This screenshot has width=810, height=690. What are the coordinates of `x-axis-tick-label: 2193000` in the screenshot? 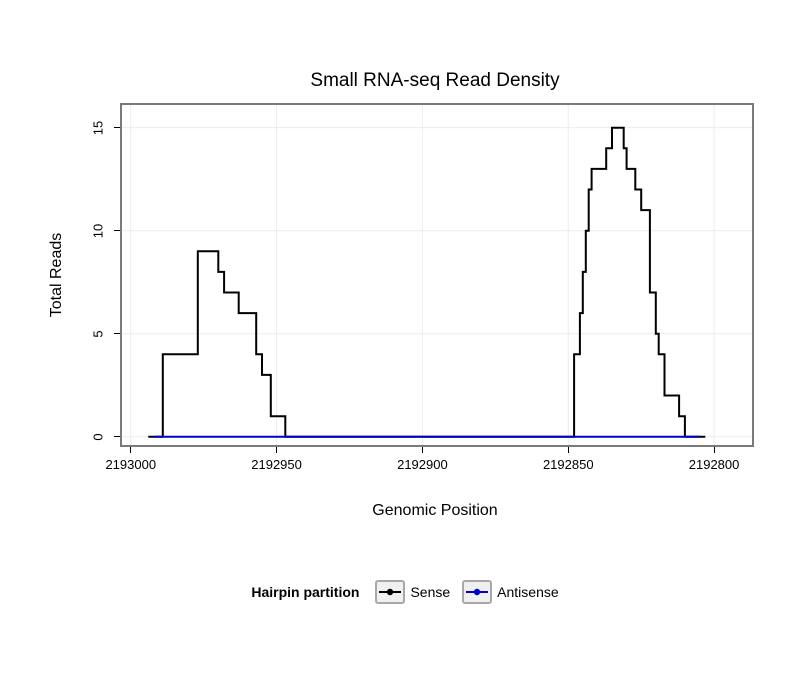 It's located at (131, 464).